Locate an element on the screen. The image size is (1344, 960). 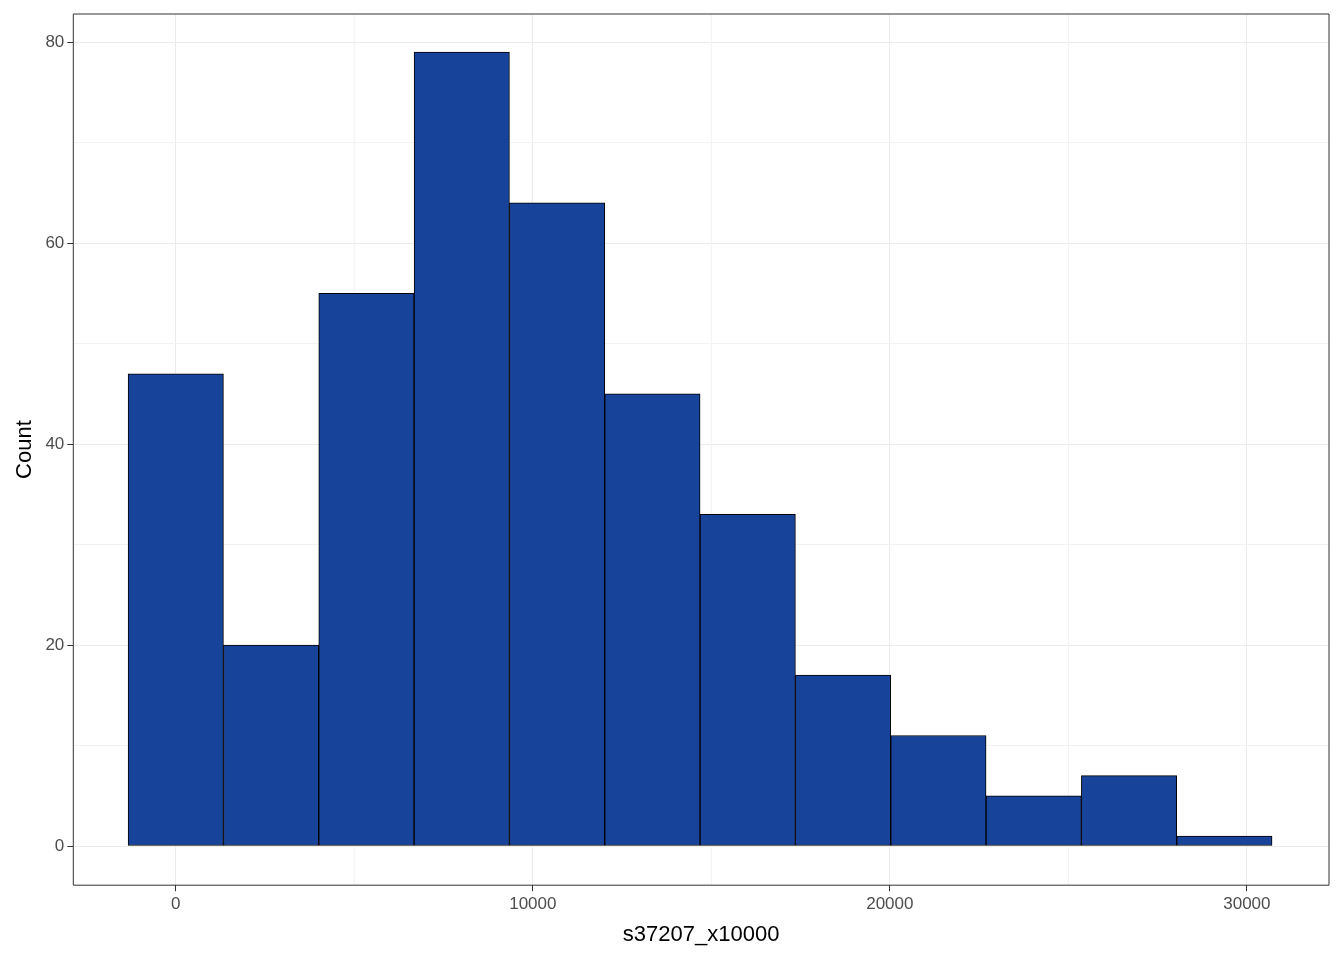
y-axis-title: Count is located at coordinates (24, 449).